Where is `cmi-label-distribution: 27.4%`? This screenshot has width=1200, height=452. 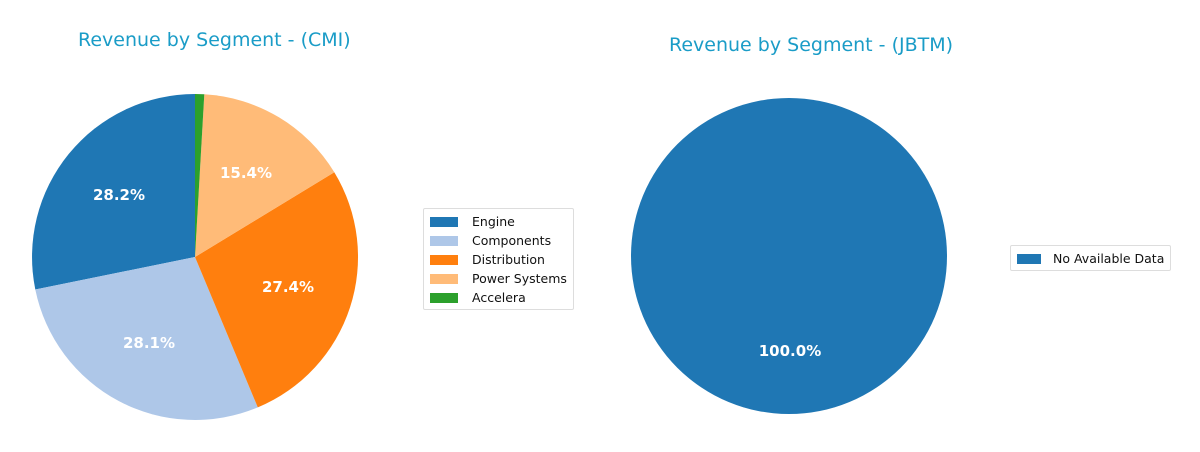 cmi-label-distribution: 27.4% is located at coordinates (288, 287).